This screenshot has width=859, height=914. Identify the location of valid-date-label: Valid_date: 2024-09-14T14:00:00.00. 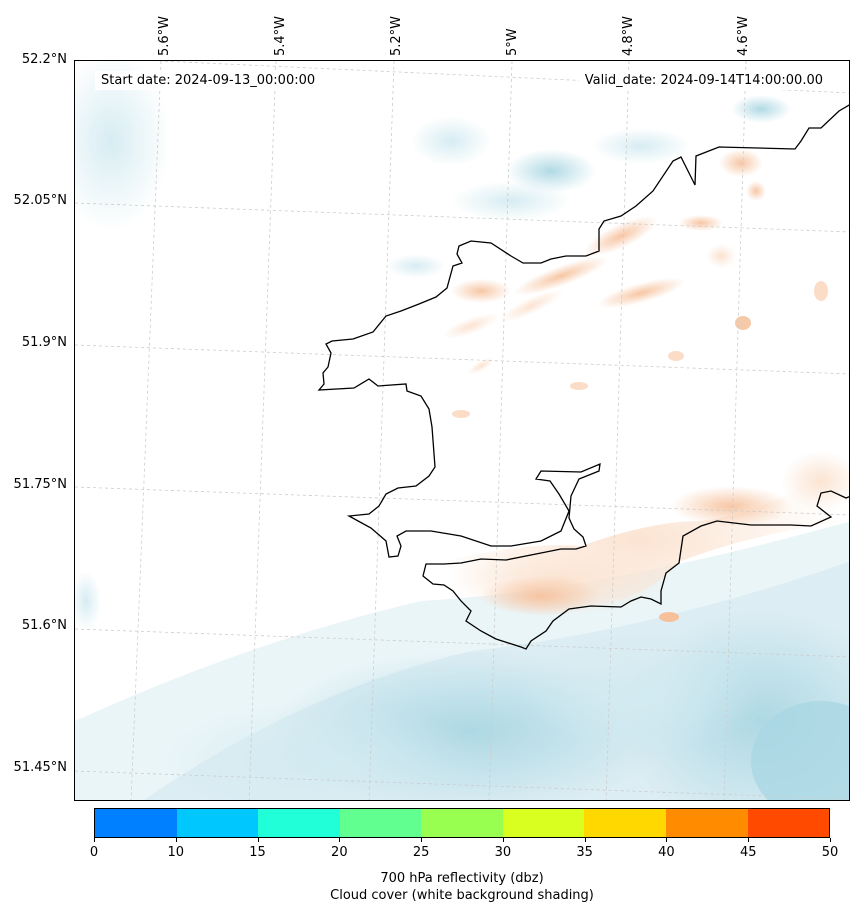
(703, 80).